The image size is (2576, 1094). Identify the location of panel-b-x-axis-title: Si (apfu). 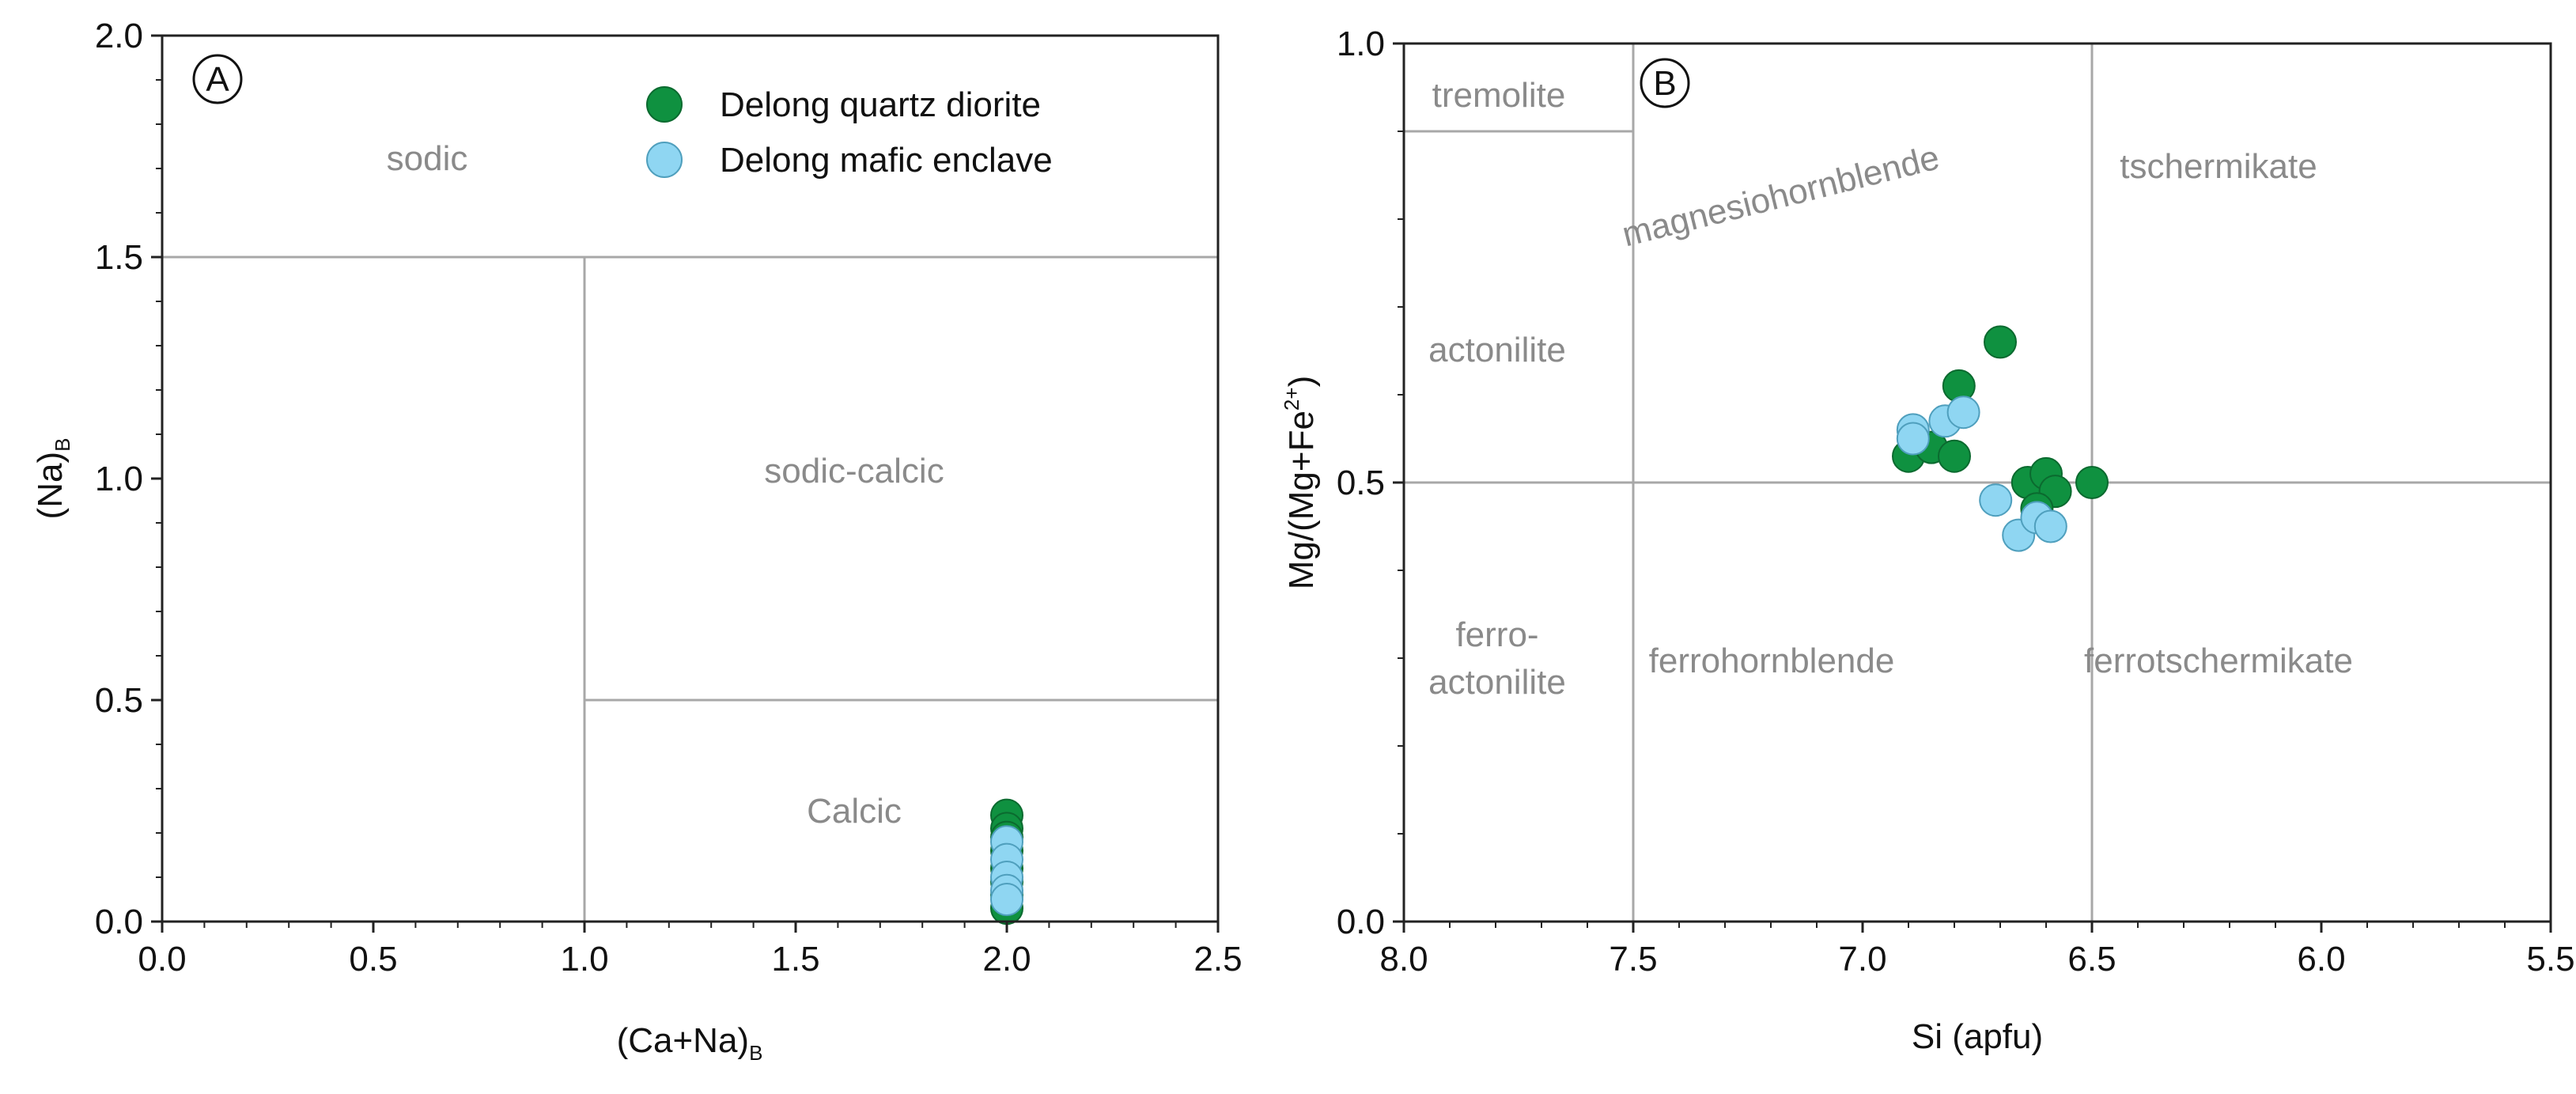
(1978, 1036).